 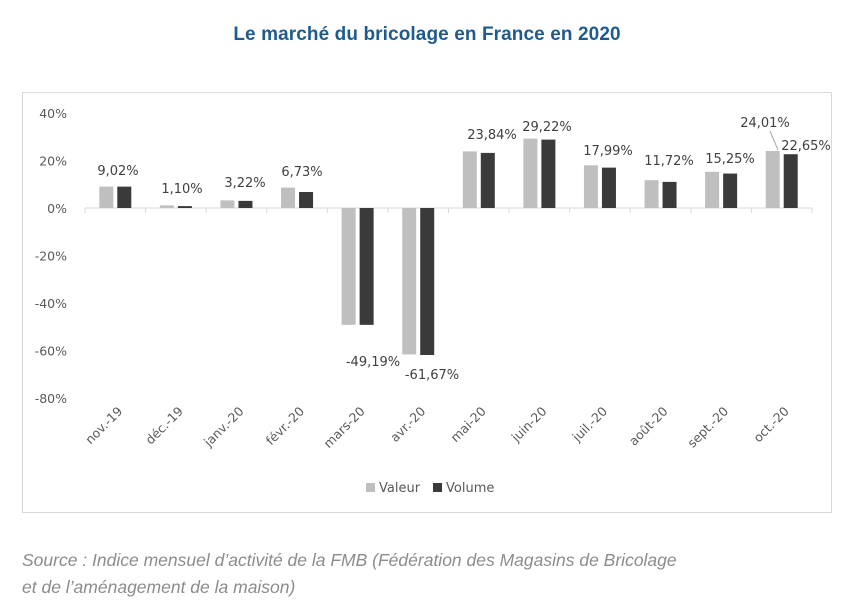 What do you see at coordinates (806, 146) in the screenshot?
I see `data-label: 22,65%` at bounding box center [806, 146].